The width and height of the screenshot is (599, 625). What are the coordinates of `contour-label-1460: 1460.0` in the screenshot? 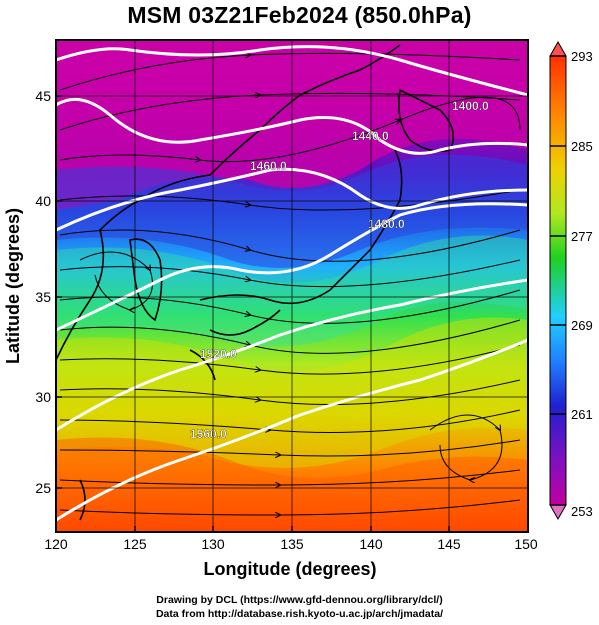 It's located at (268, 166).